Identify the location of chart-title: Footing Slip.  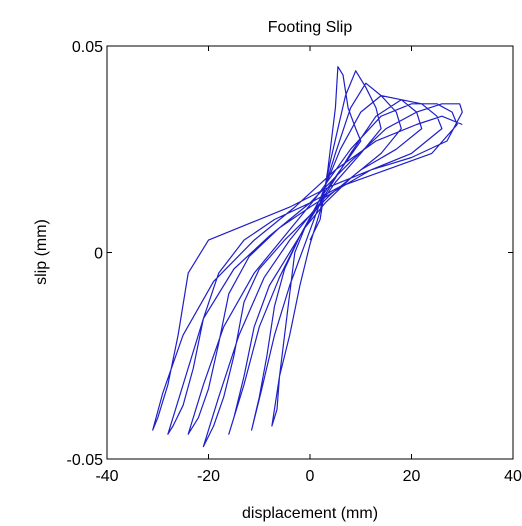
(310, 27).